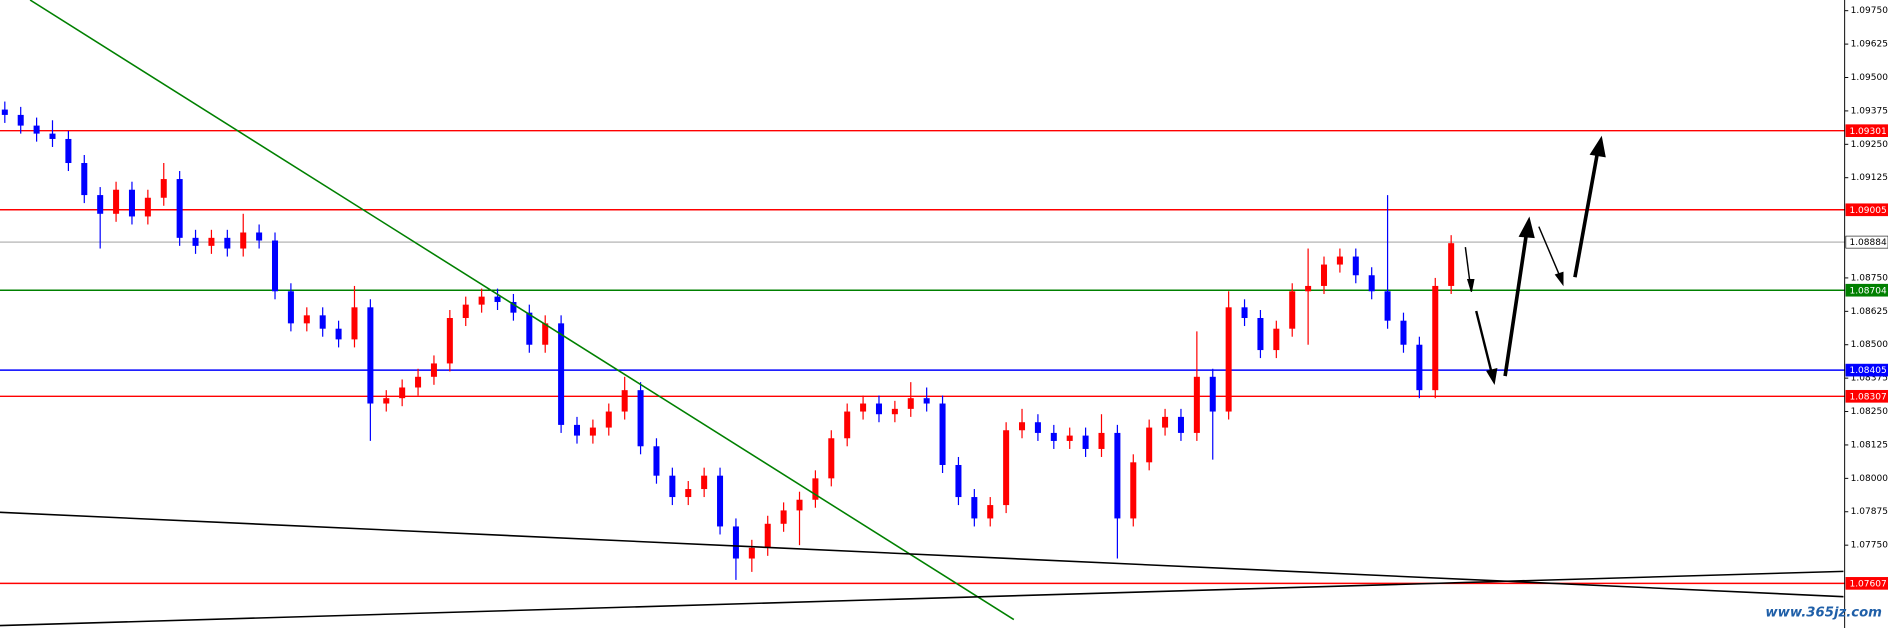 This screenshot has height=628, width=1888. What do you see at coordinates (1869, 546) in the screenshot?
I see `y-tick-label: 1.07750` at bounding box center [1869, 546].